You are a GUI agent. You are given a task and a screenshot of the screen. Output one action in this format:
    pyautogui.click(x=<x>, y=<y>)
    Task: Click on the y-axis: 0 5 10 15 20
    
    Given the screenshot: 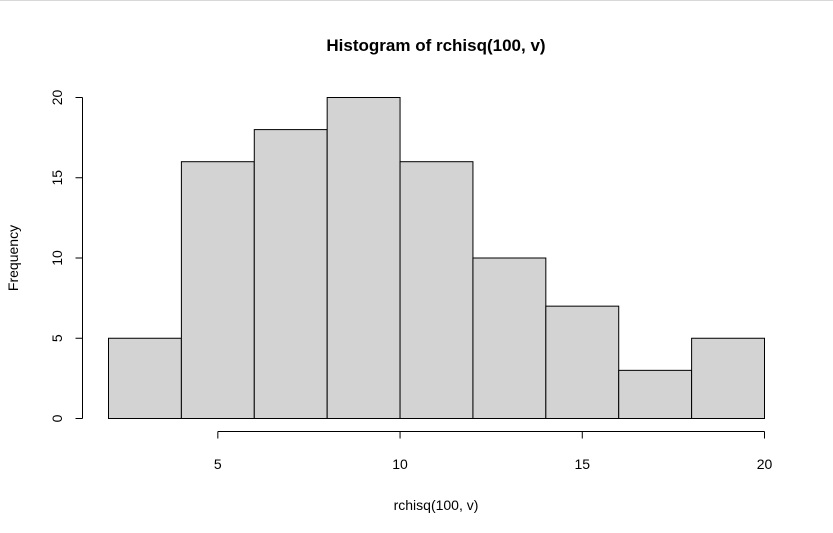 What is the action you would take?
    pyautogui.click(x=66, y=256)
    